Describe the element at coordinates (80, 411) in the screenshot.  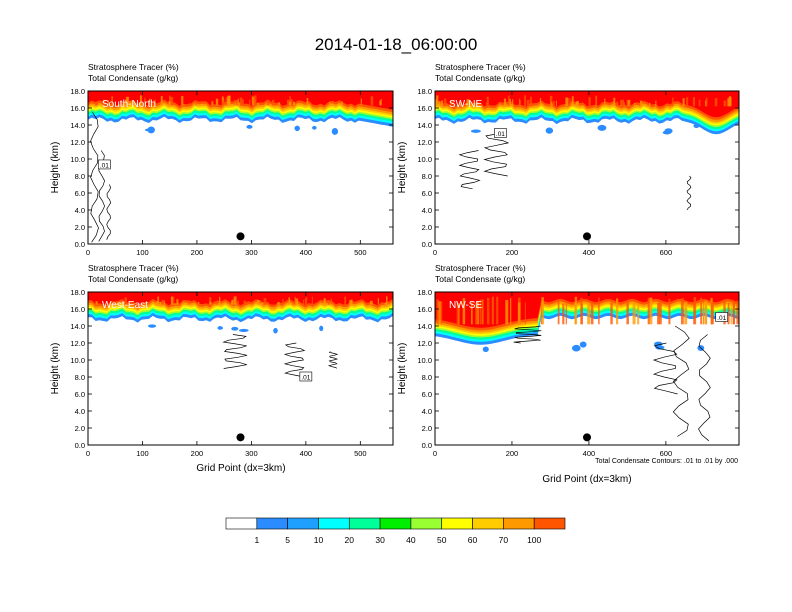
I see `y-tick-label: 4.0` at that location.